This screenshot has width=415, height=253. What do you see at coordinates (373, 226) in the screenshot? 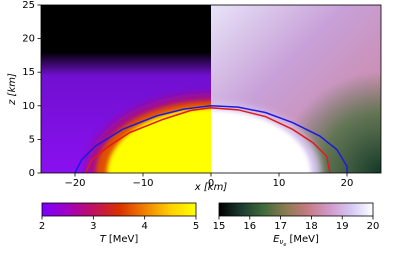
I see `colorbar-tick-label: 20` at bounding box center [373, 226].